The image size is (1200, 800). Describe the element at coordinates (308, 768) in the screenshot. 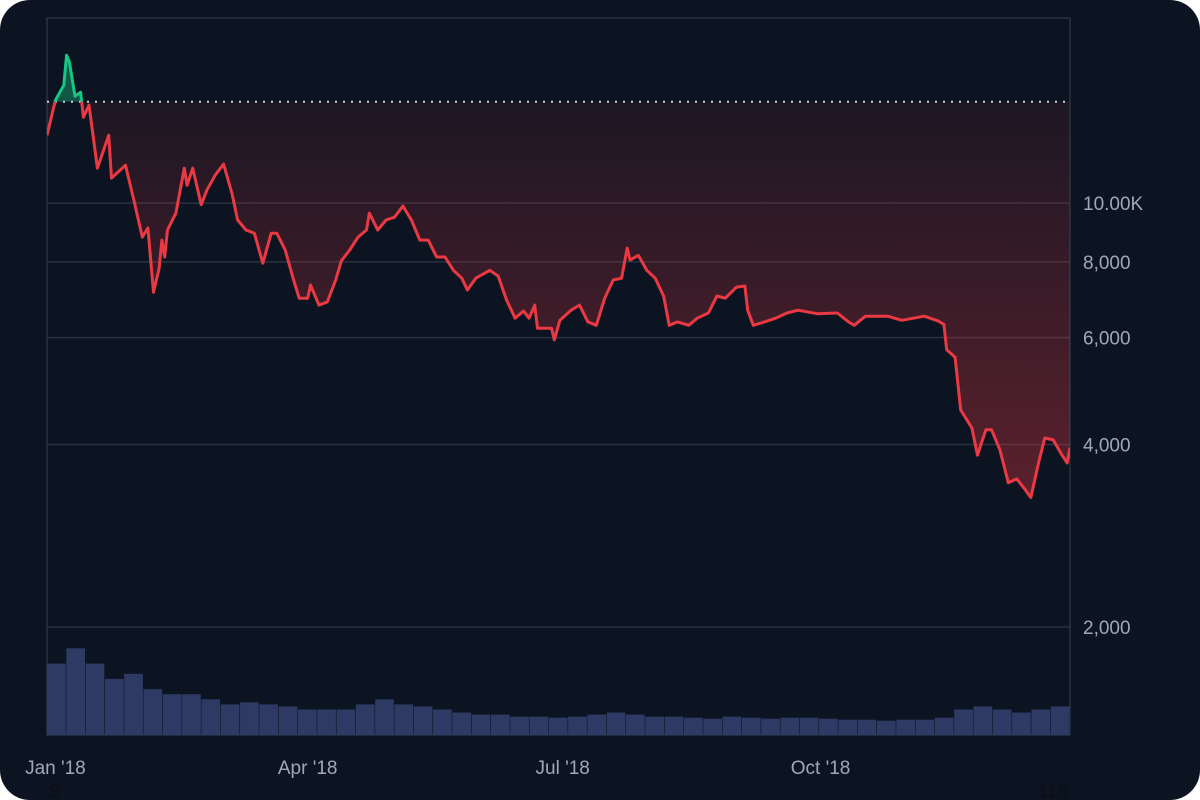

I see `x-tick-label: Apr '18` at that location.